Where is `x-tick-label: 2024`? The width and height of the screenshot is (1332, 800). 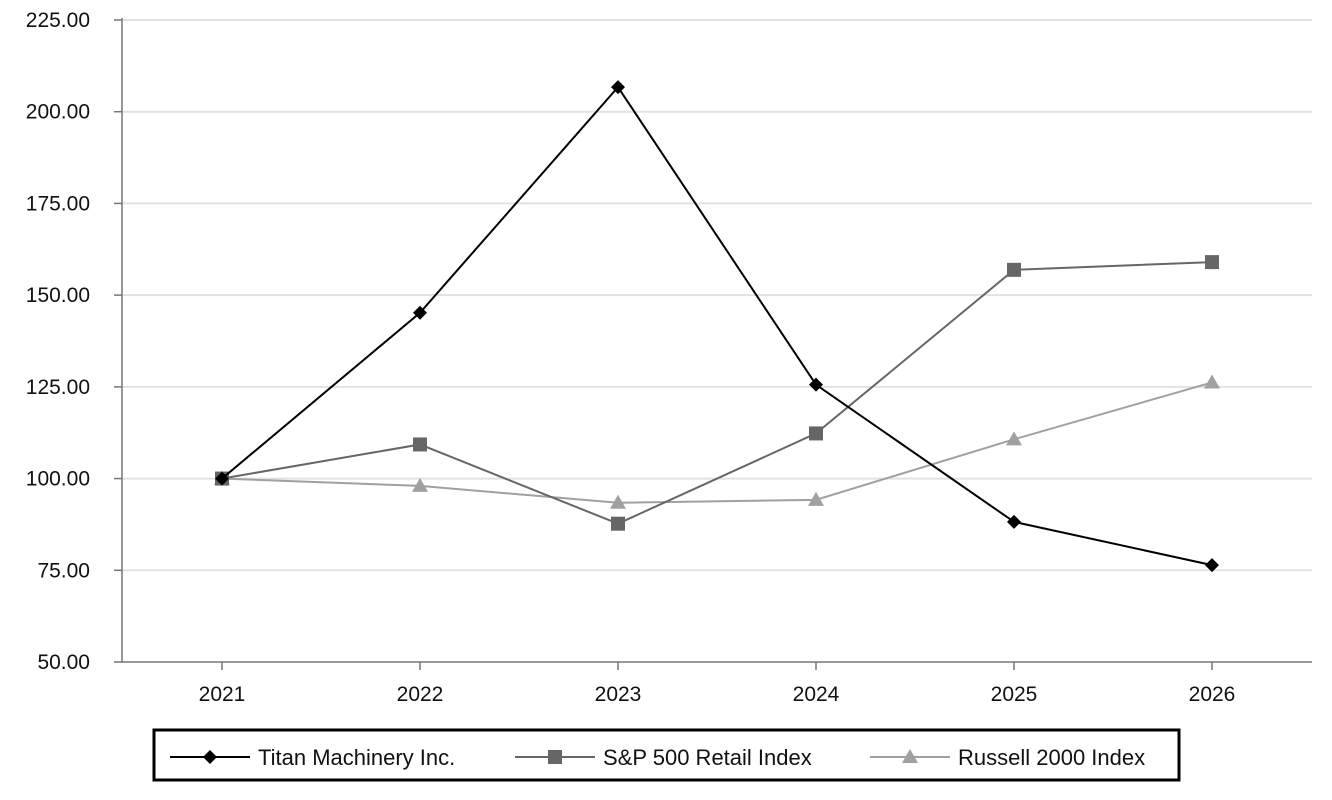
x-tick-label: 2024 is located at coordinates (816, 694).